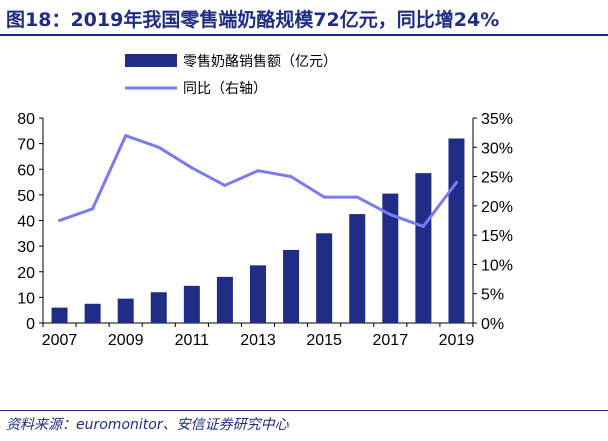 This screenshot has width=608, height=441. I want to click on growth-point-2011, so click(192, 168).